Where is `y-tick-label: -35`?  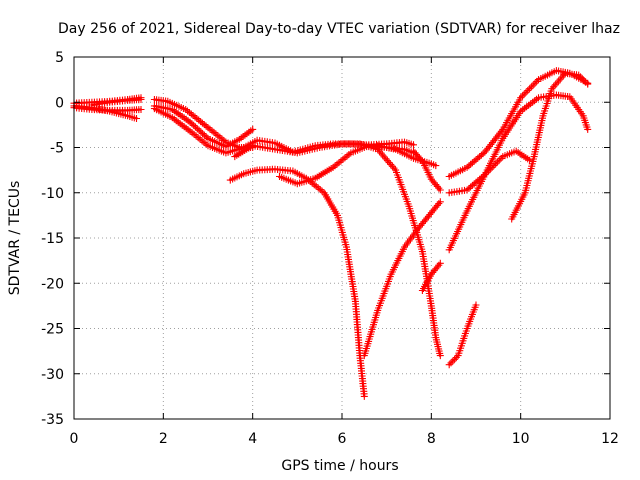 y-tick-label: -35 is located at coordinates (52, 420).